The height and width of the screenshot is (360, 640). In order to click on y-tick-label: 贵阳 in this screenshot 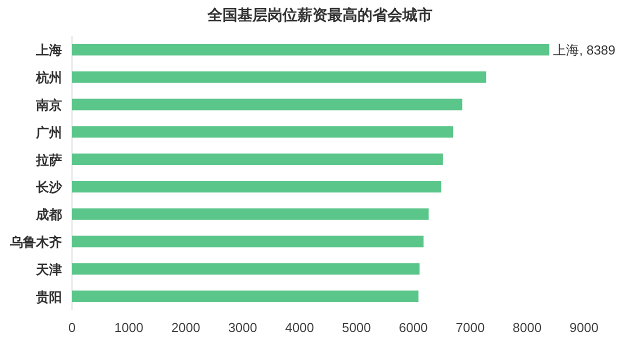, I will do `click(48, 296)`.